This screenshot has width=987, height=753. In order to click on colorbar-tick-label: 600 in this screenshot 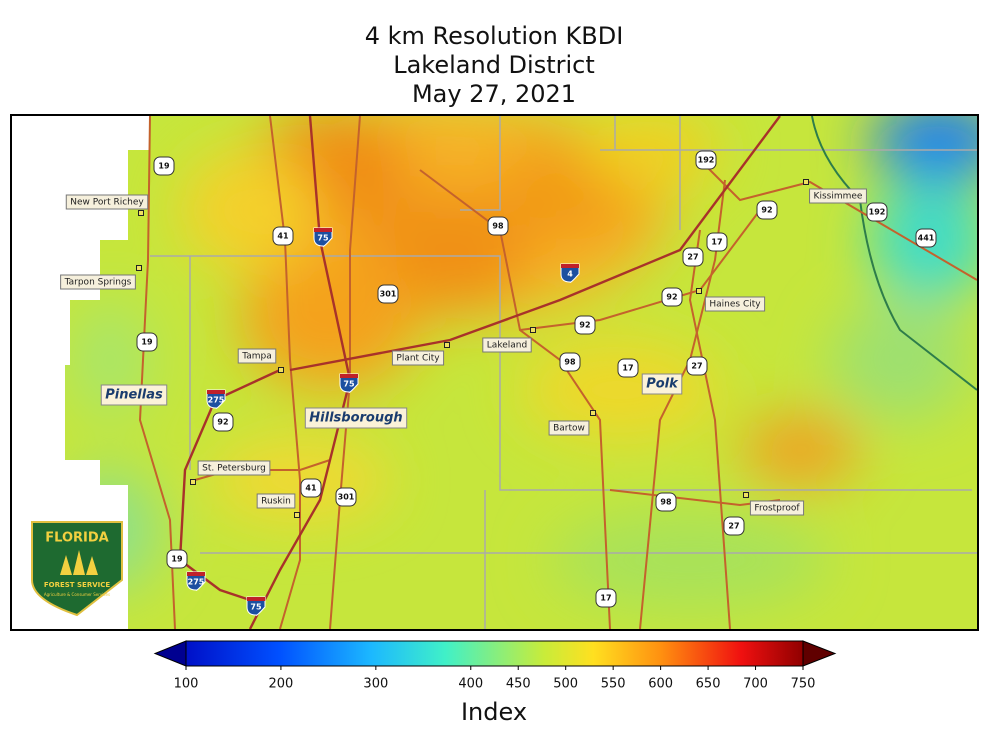, I will do `click(660, 684)`.